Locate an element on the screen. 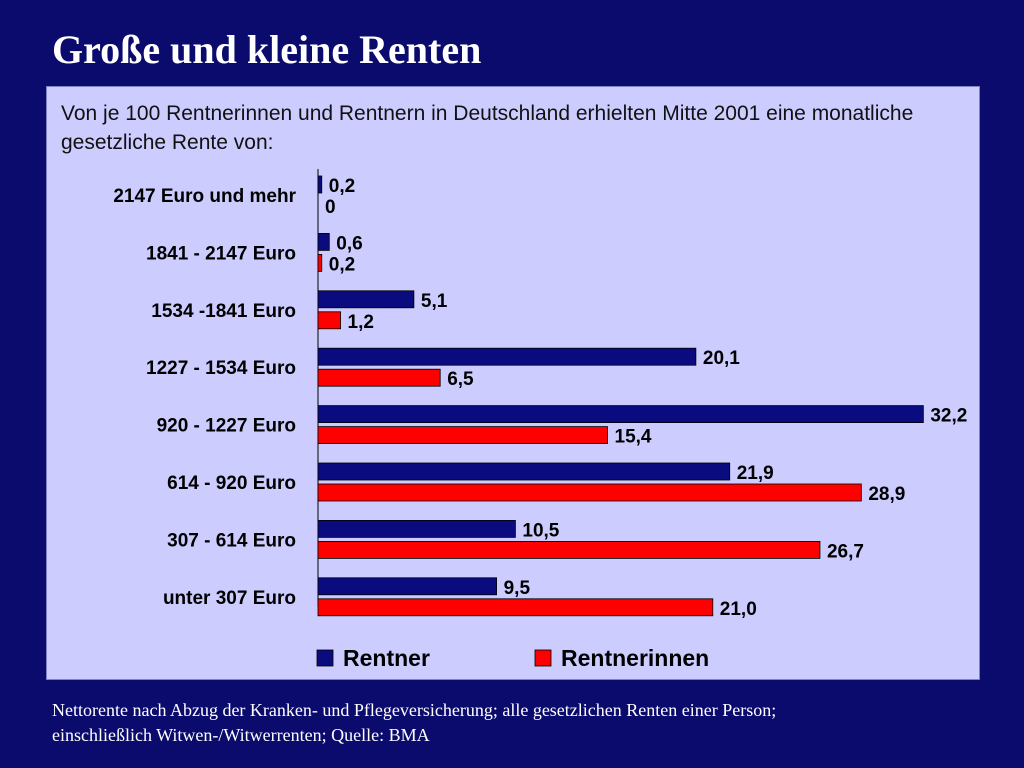  data-label: 0 is located at coordinates (330, 207).